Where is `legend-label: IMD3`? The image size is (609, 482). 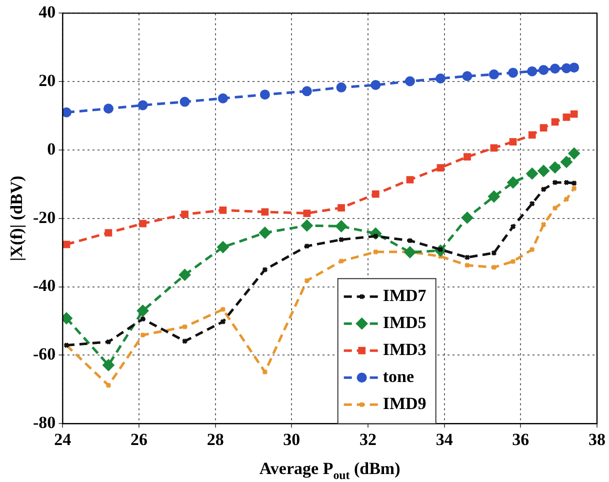 legend-label: IMD3 is located at coordinates (404, 349).